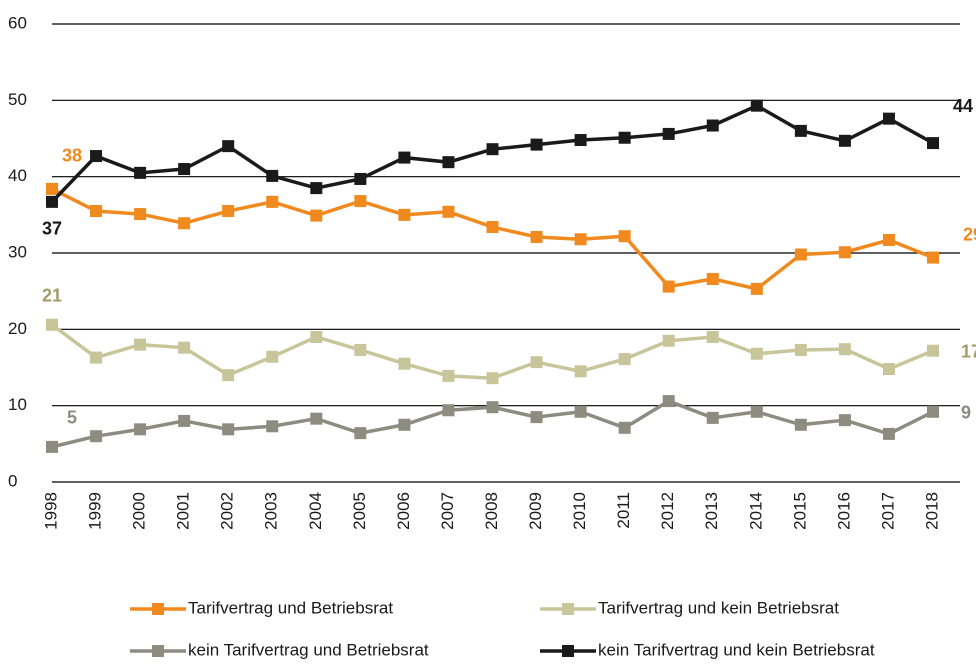 The image size is (976, 664). Describe the element at coordinates (963, 106) in the screenshot. I see `value-label: 44` at that location.